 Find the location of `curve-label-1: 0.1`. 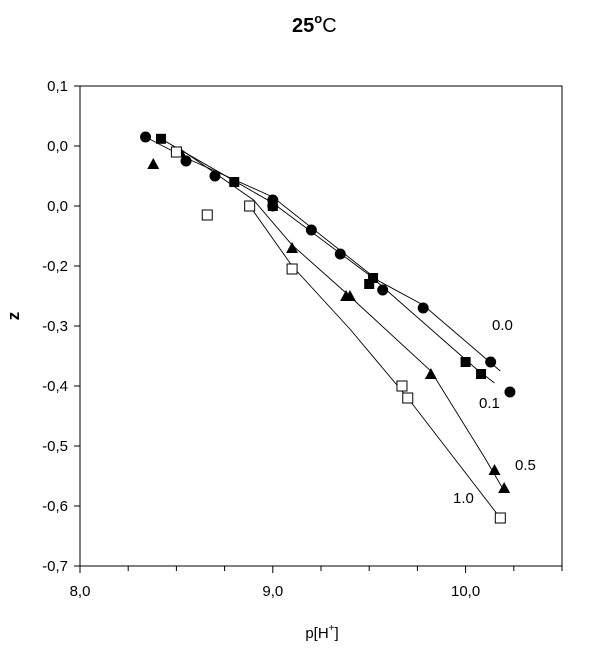

curve-label-1: 0.1 is located at coordinates (489, 403).